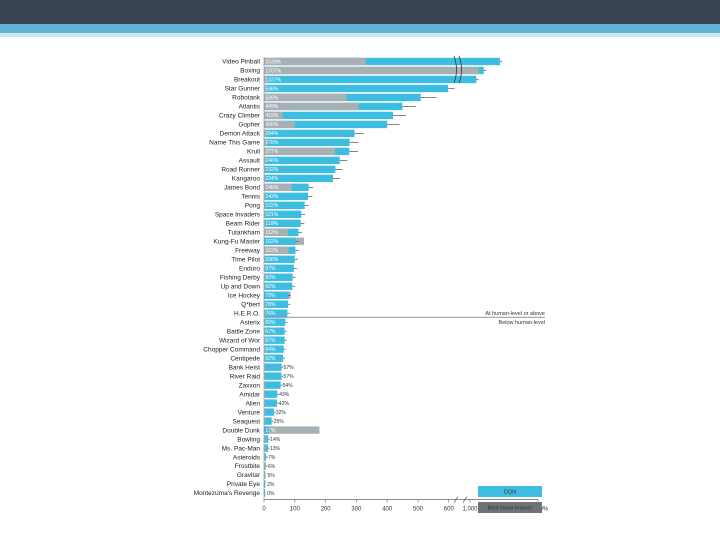  I want to click on bar-value-label: 6%, so click(272, 467).